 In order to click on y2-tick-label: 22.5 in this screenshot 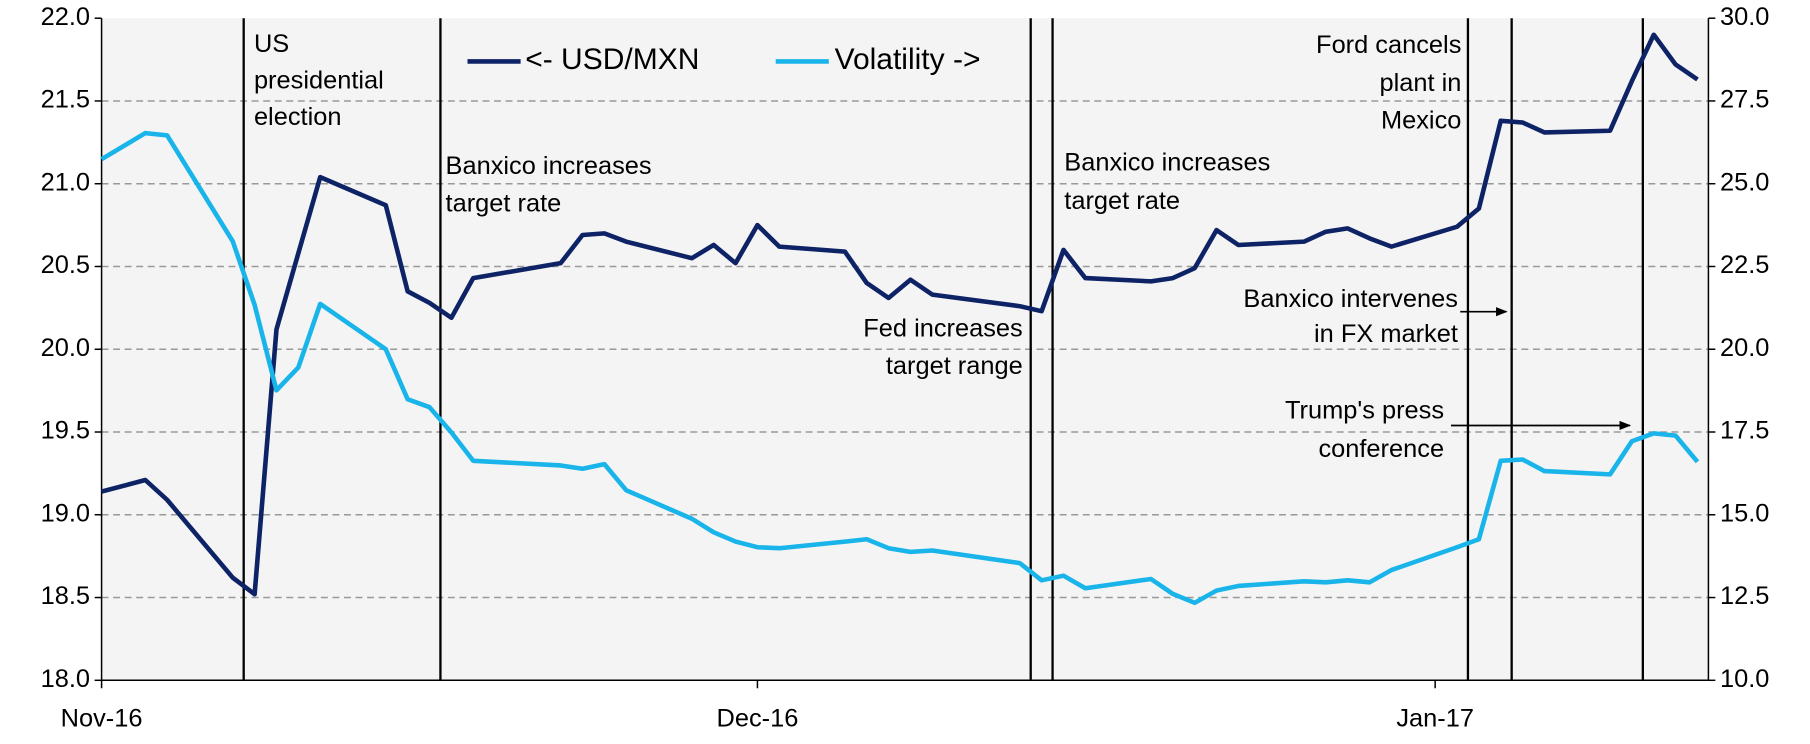, I will do `click(1744, 265)`.